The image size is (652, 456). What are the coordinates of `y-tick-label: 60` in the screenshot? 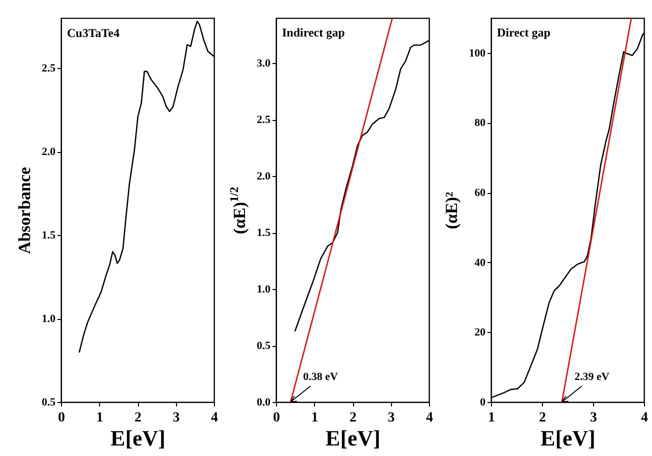 It's located at (480, 193).